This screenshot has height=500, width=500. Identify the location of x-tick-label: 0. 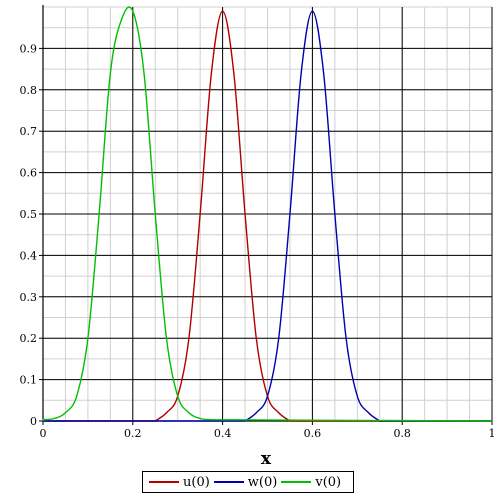
(43, 433).